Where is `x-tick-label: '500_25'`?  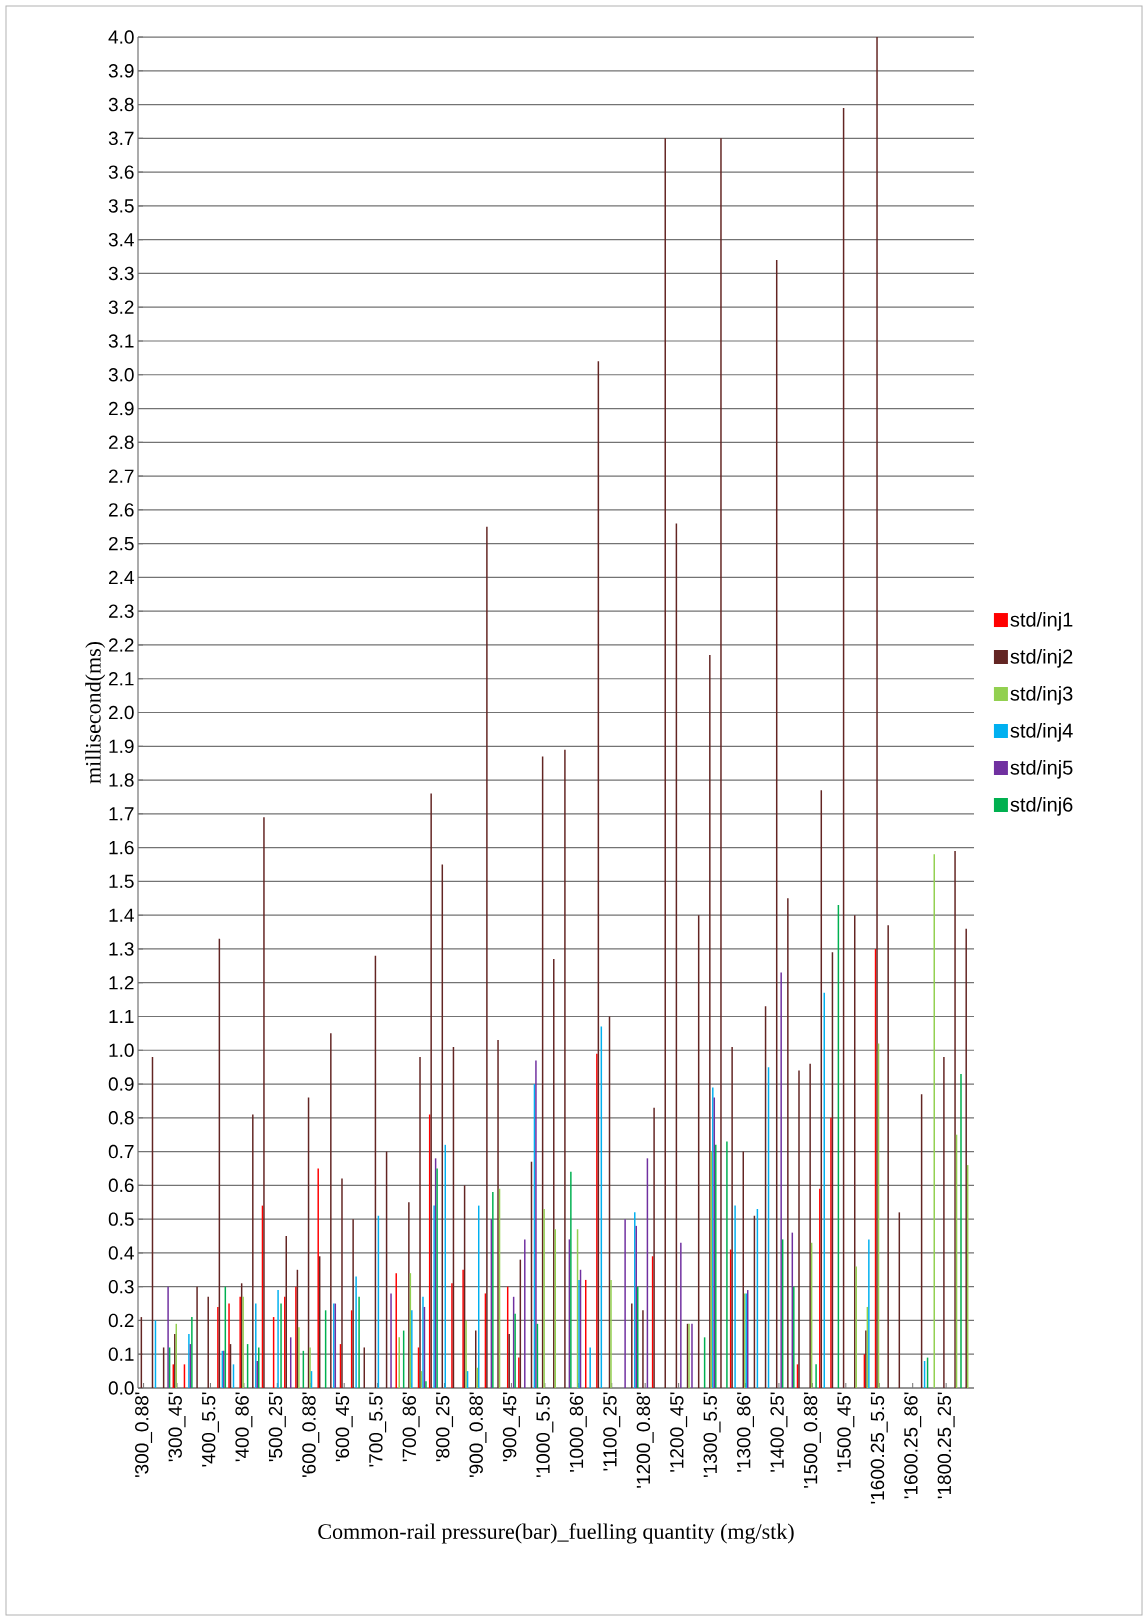
x-tick-label: '500_25' is located at coordinates (277, 1427).